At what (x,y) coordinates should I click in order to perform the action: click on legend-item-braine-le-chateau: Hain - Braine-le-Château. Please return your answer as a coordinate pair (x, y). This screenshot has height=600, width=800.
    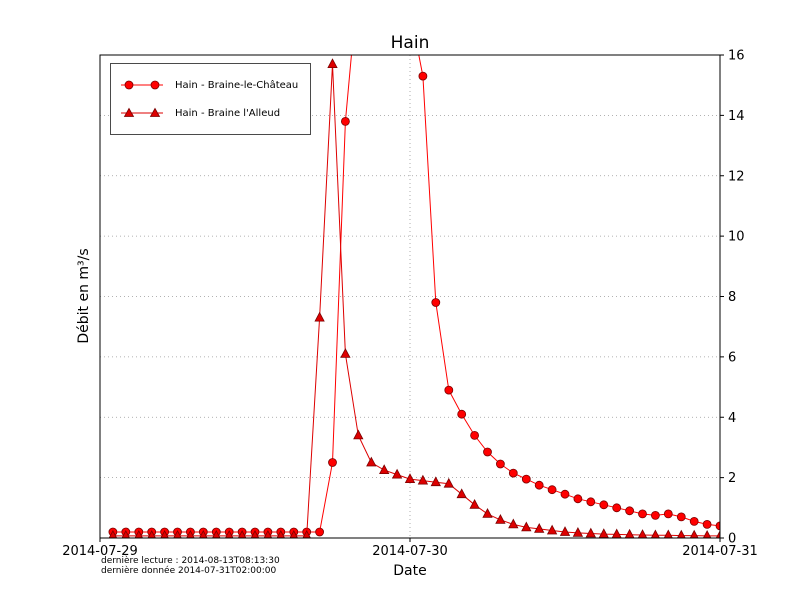
    Looking at the image, I should click on (208, 85).